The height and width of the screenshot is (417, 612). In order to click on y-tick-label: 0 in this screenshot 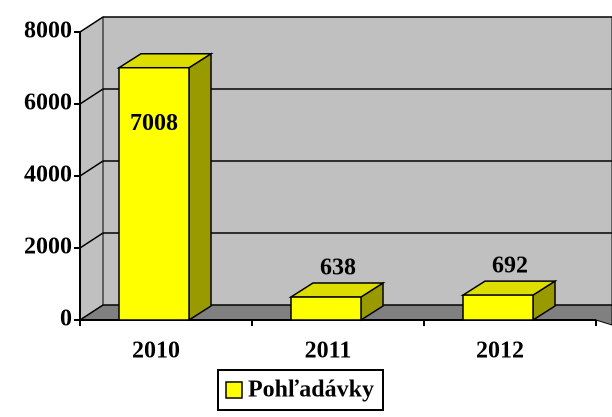, I will do `click(66, 319)`.